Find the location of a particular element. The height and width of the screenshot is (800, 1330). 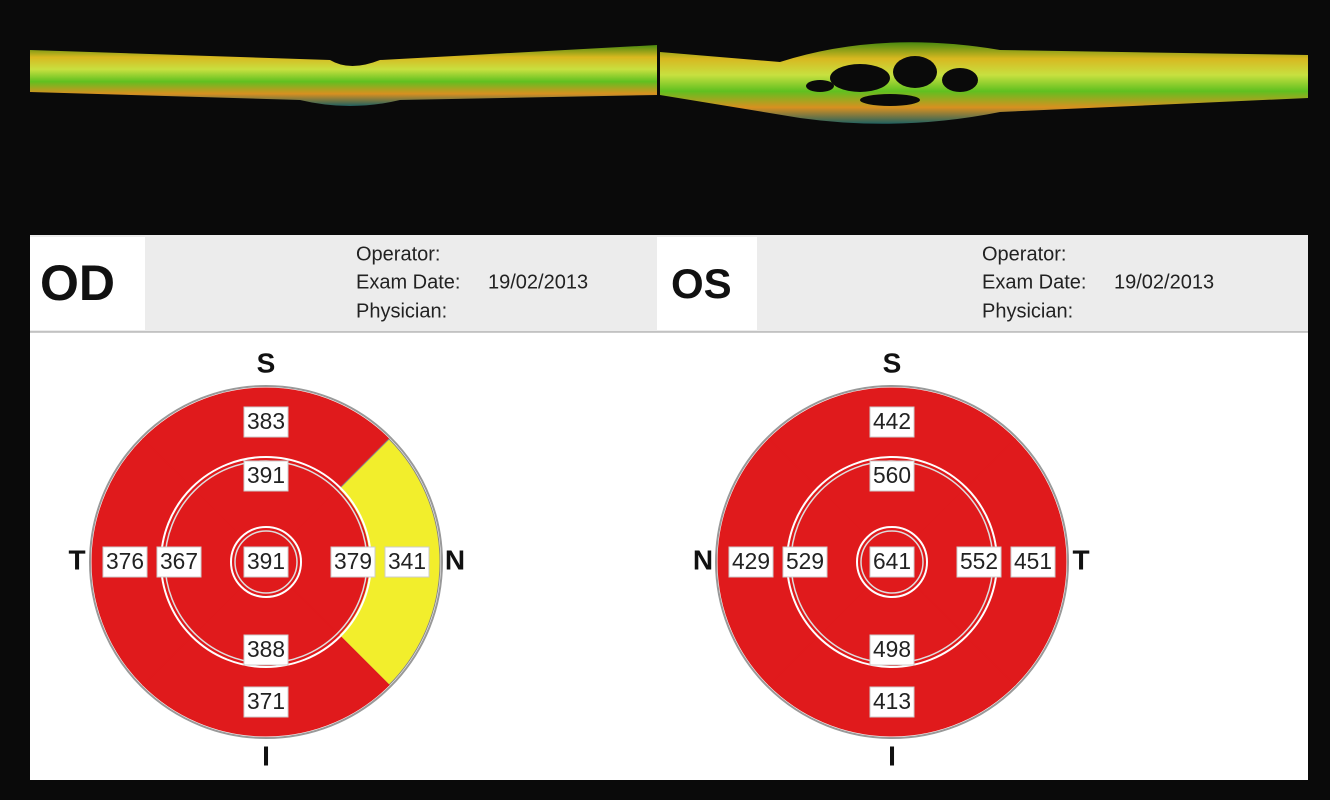

thickness-value: 367 is located at coordinates (179, 561).